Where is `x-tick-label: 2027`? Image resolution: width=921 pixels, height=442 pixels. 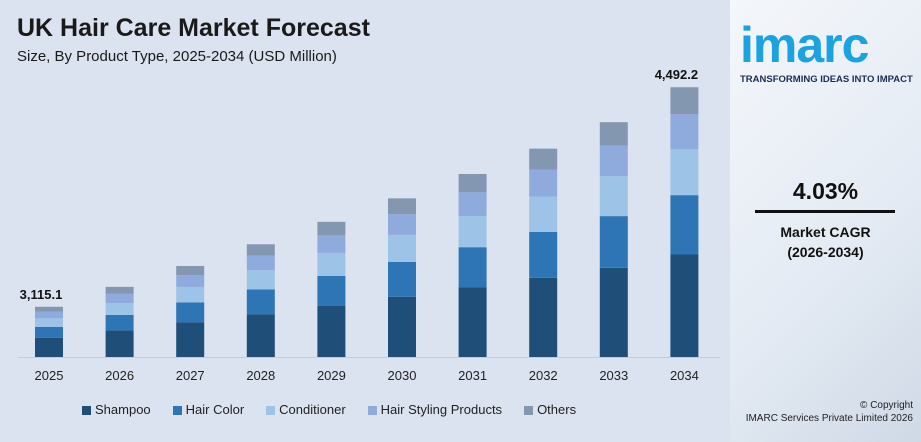
x-tick-label: 2027 is located at coordinates (190, 375).